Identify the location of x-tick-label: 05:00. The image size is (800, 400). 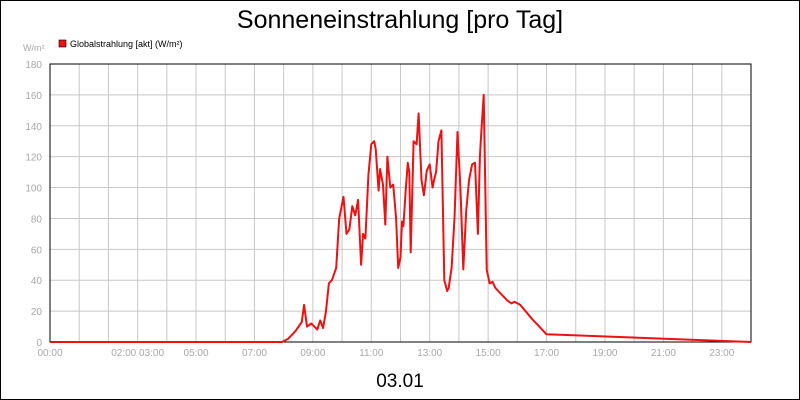
(196, 353).